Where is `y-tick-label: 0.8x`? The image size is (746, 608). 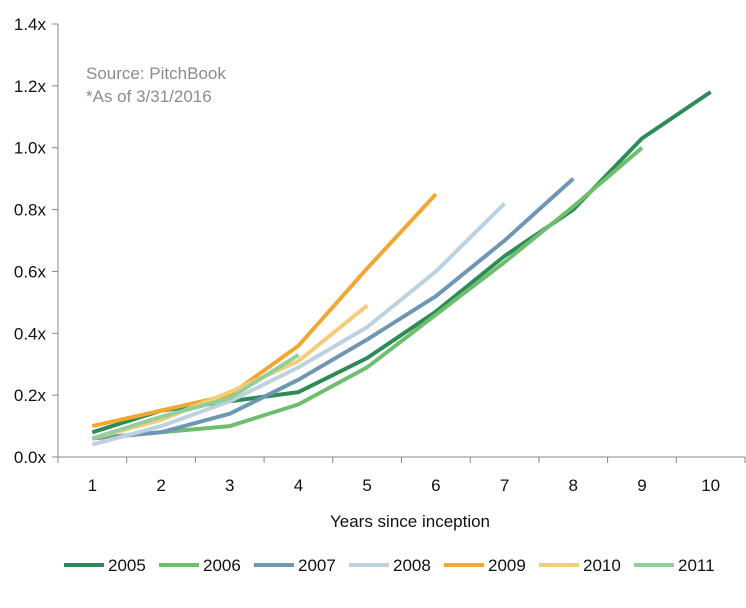 y-tick-label: 0.8x is located at coordinates (30, 210).